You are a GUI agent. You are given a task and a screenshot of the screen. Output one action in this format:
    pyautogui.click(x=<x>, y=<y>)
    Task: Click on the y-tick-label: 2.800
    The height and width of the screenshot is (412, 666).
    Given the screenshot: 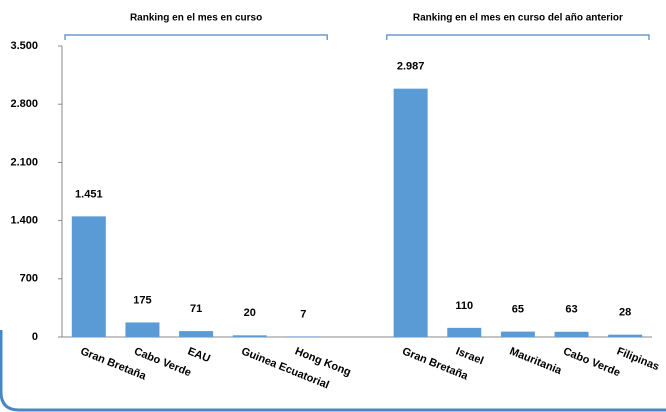 What is the action you would take?
    pyautogui.click(x=24, y=104)
    